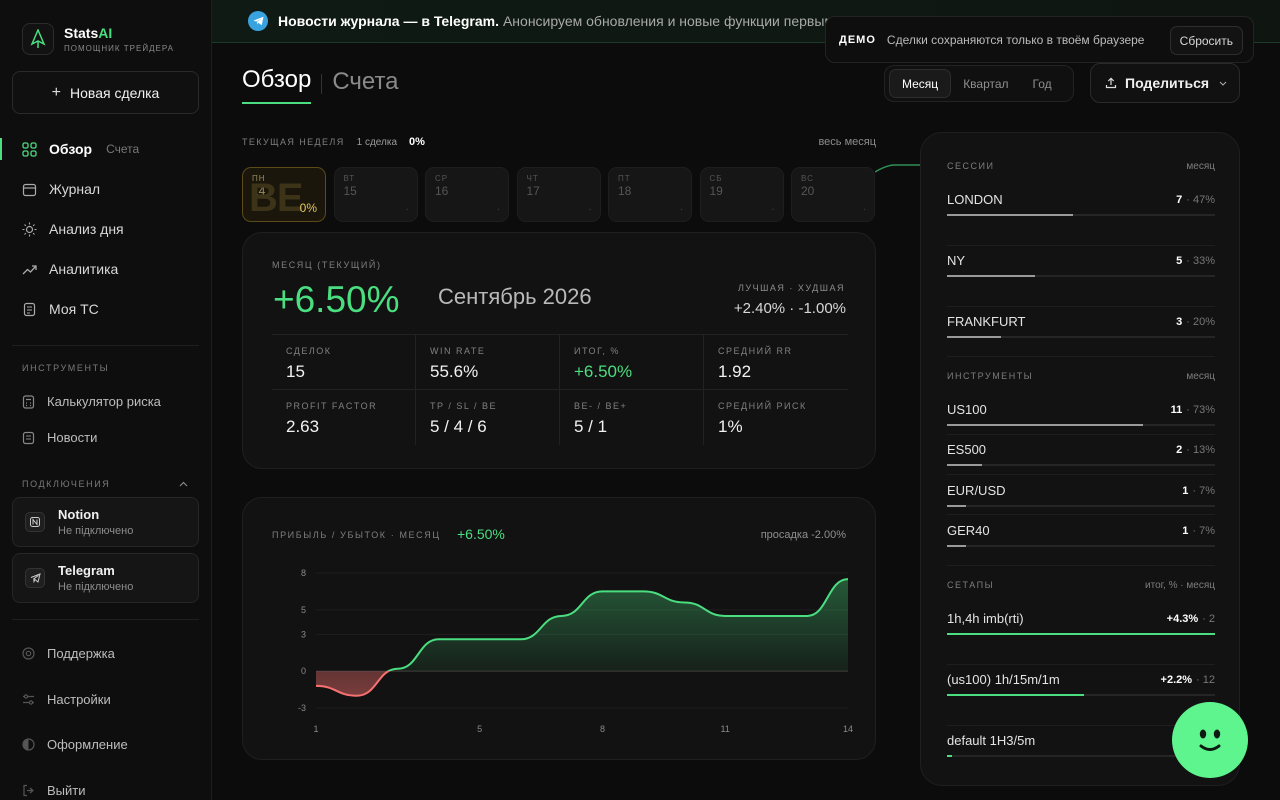  What do you see at coordinates (1198, 531) in the screenshot?
I see `row-value: 1 · 7%` at bounding box center [1198, 531].